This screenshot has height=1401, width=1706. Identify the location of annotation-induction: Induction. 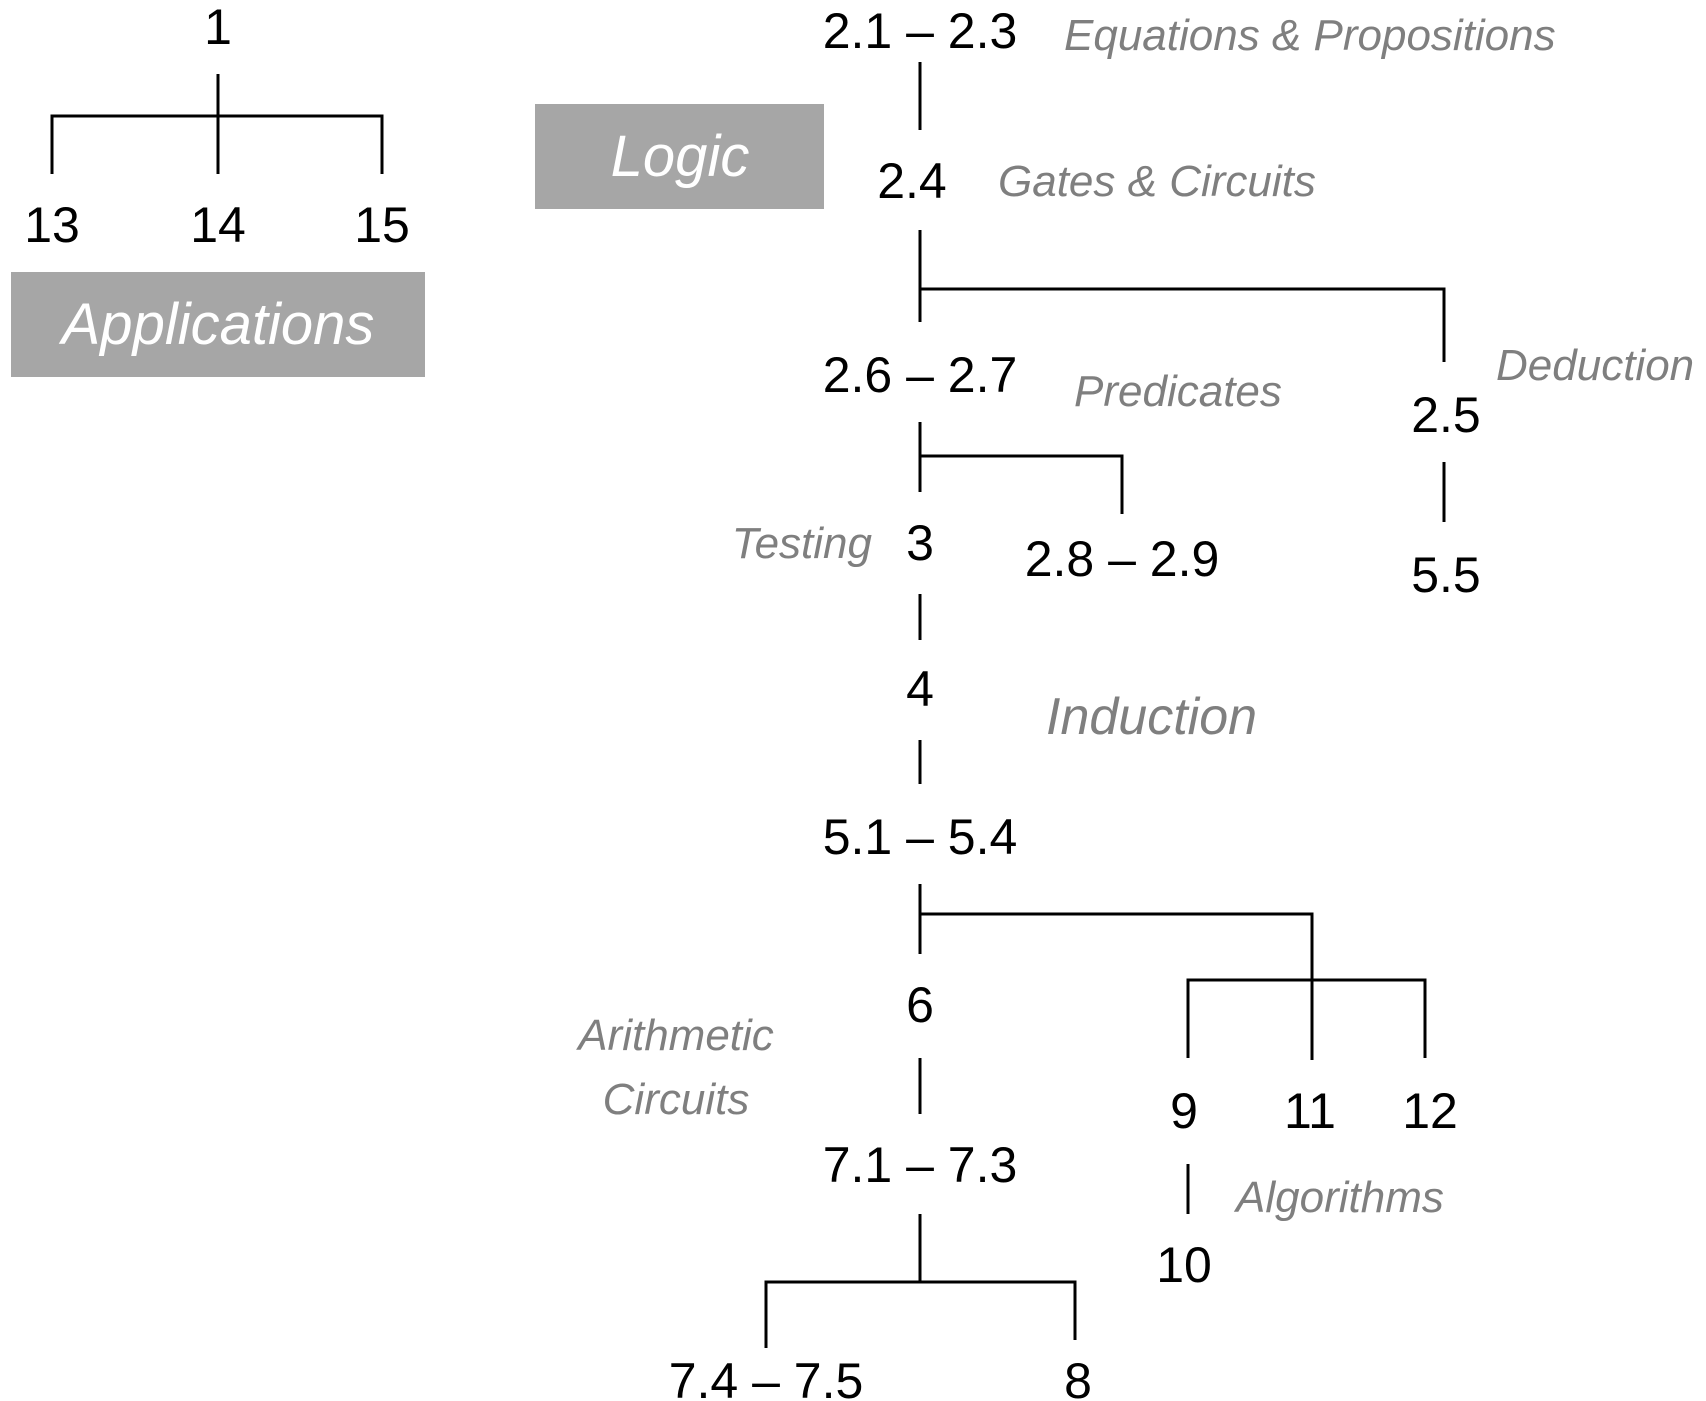
(1151, 717).